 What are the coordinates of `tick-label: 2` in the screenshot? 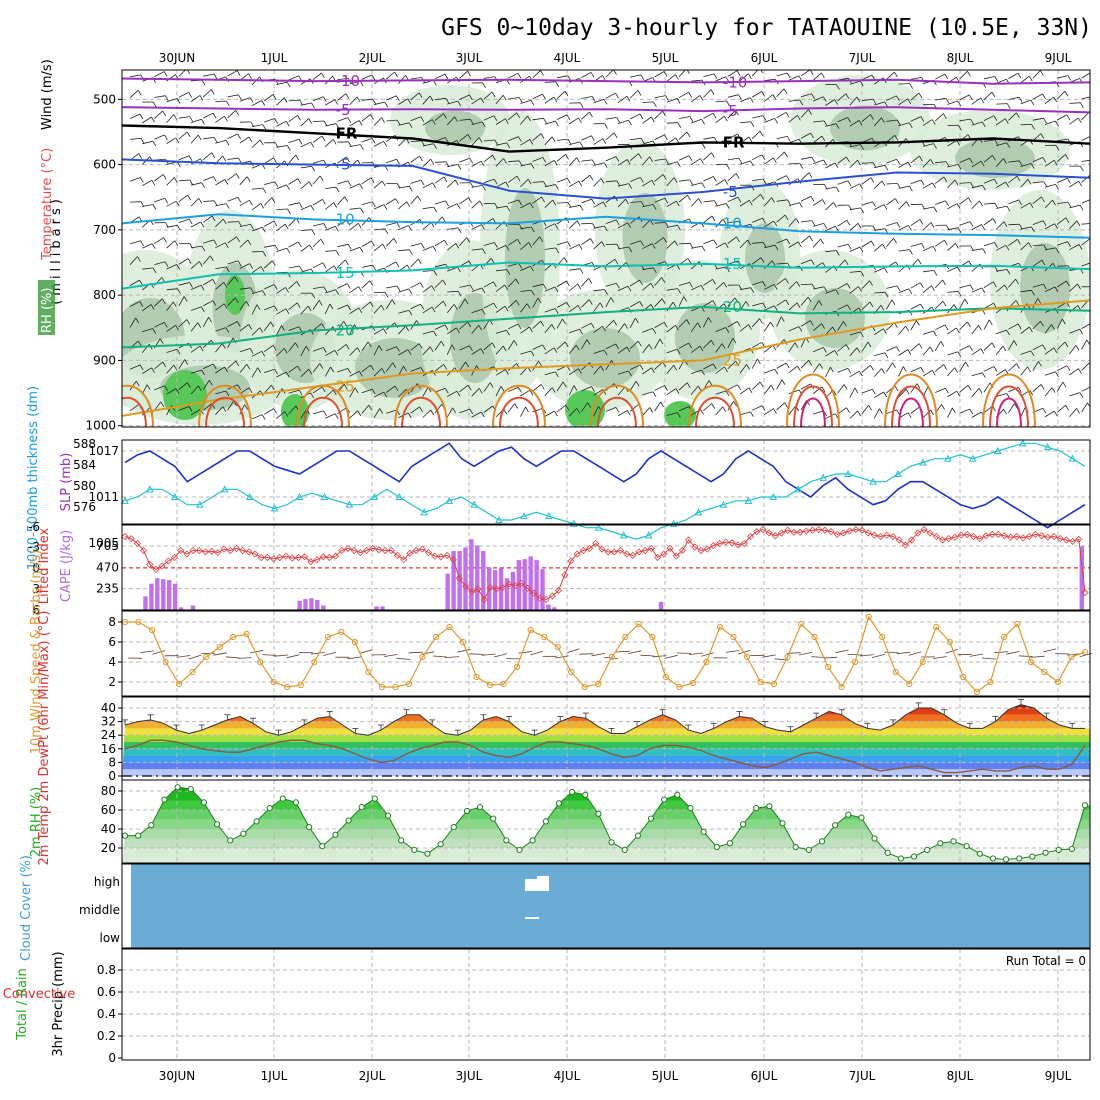 It's located at (112, 682).